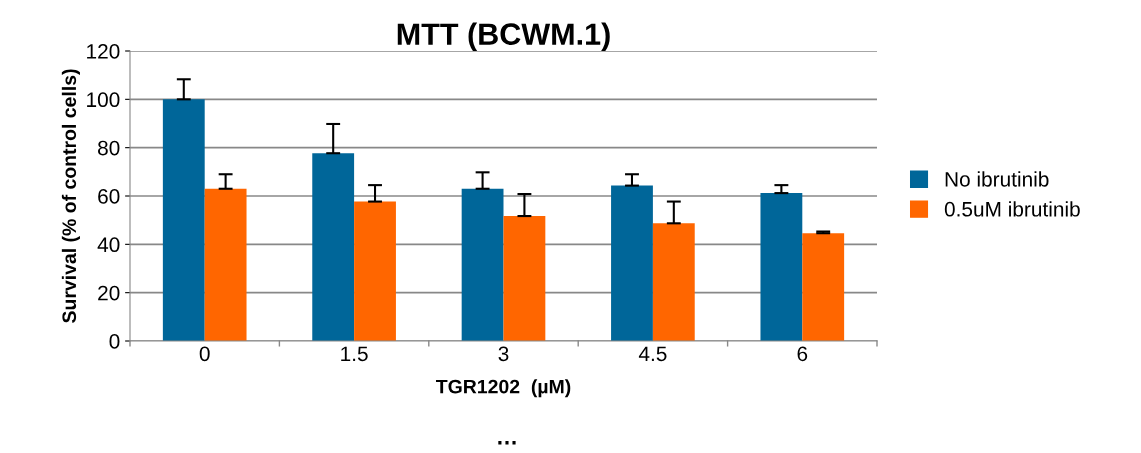  I want to click on legend-label: 0.5uM ibrutinib, so click(1012, 209).